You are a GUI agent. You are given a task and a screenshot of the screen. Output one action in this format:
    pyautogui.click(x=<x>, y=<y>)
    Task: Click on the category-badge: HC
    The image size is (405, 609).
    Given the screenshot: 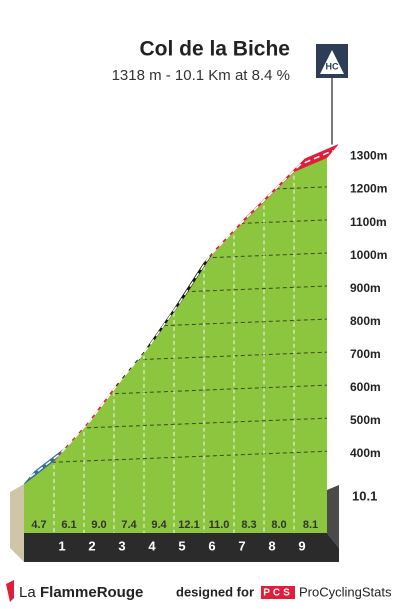 What is the action you would take?
    pyautogui.click(x=332, y=61)
    